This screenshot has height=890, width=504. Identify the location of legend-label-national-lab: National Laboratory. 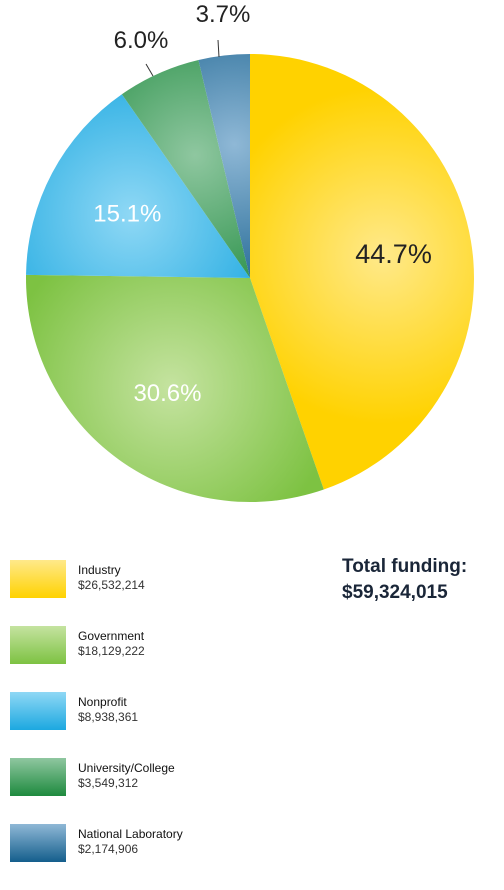
(130, 834).